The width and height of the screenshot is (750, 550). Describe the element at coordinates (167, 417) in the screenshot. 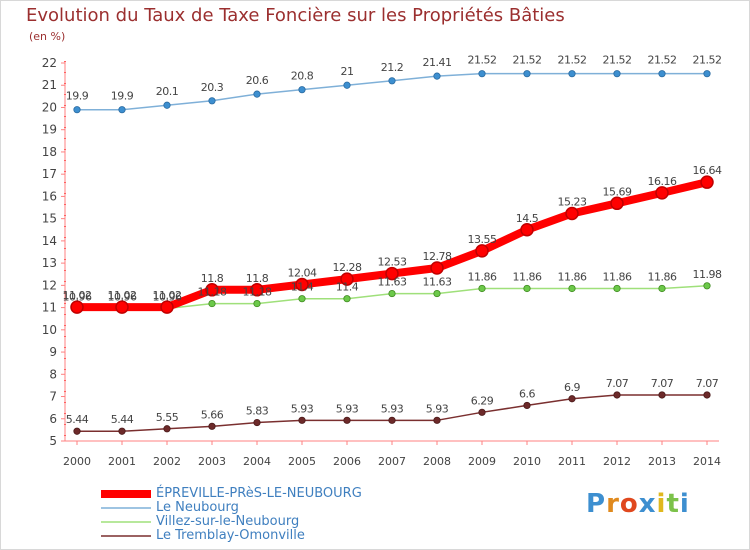

I see `data-label: 5.55` at that location.